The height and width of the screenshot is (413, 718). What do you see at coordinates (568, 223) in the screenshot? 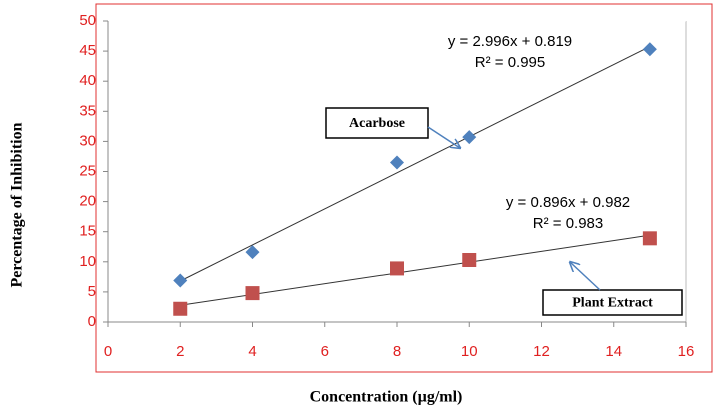
I see `trendline-r2: R² = 0.983` at bounding box center [568, 223].